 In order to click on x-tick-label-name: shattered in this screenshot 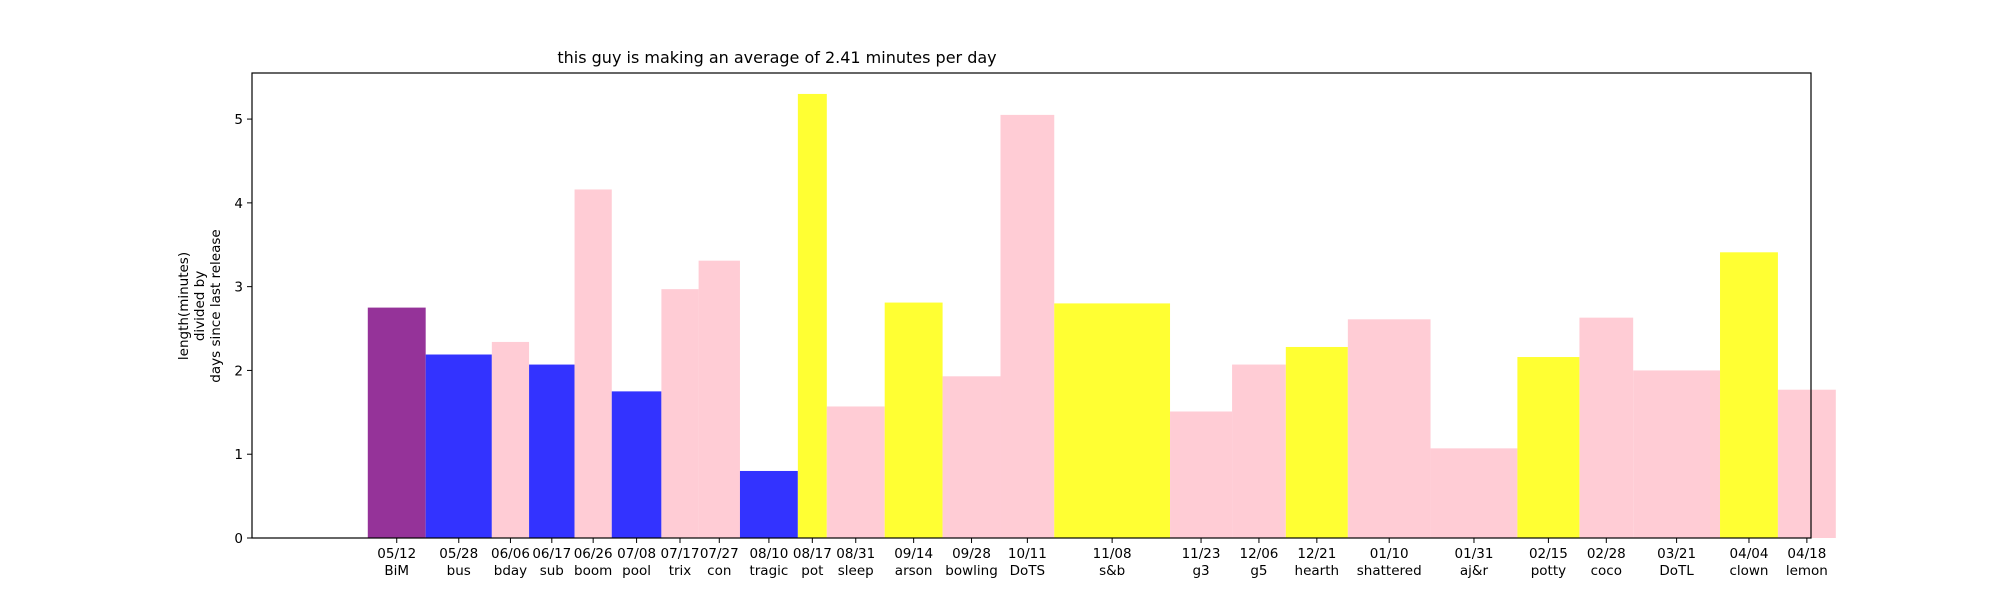, I will do `click(1389, 571)`.